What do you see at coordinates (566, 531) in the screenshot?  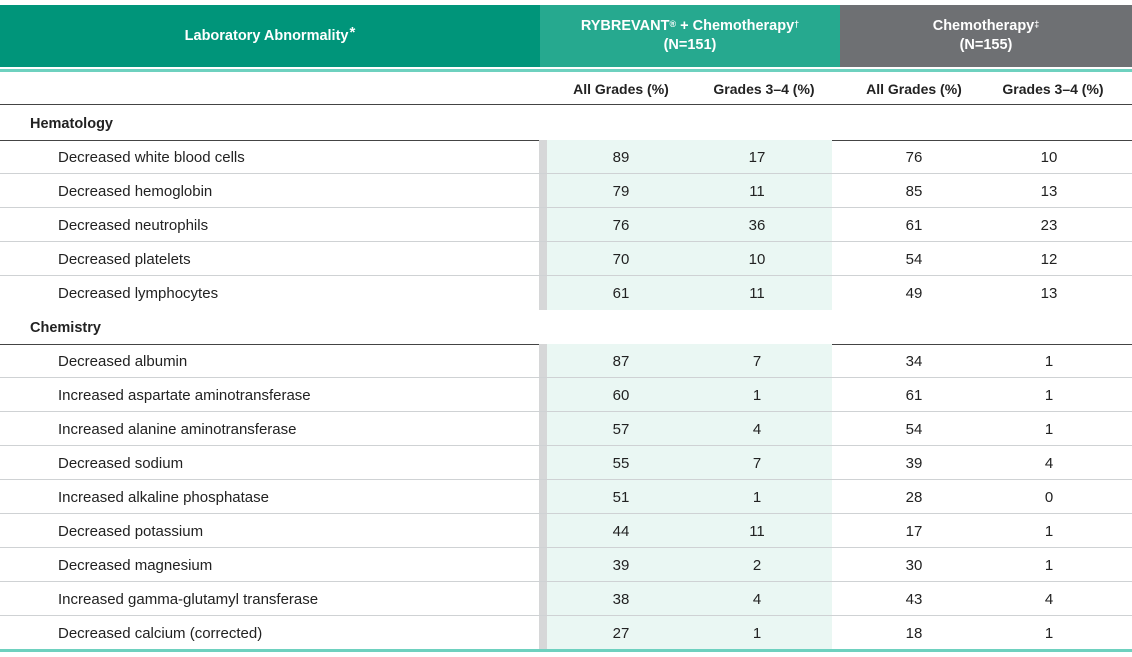 I see `table-row: Decreased potassium 44 11 17 1` at bounding box center [566, 531].